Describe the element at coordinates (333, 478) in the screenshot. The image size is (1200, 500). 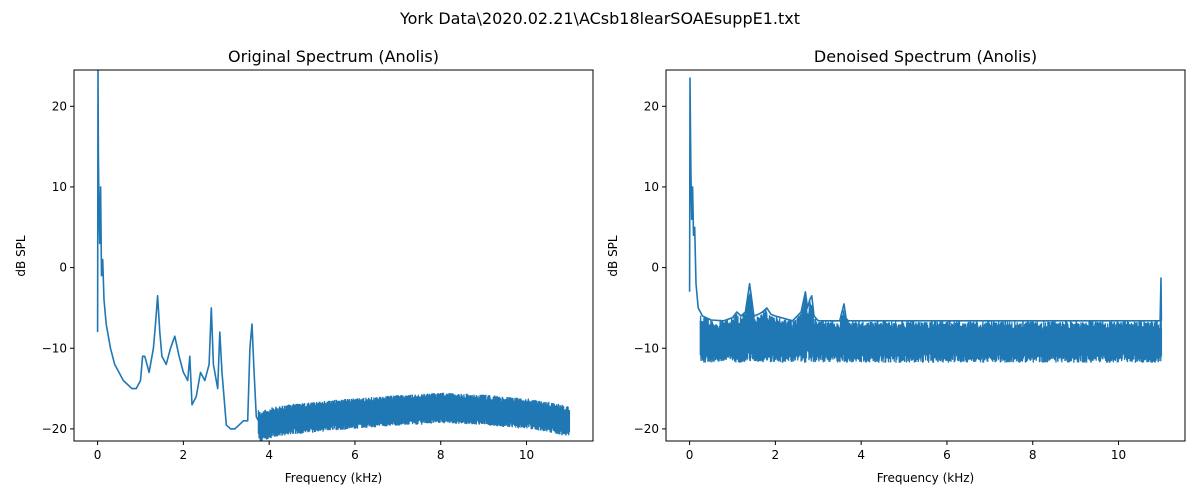
I see `left-x-axis-label: Frequency (kHz)` at that location.